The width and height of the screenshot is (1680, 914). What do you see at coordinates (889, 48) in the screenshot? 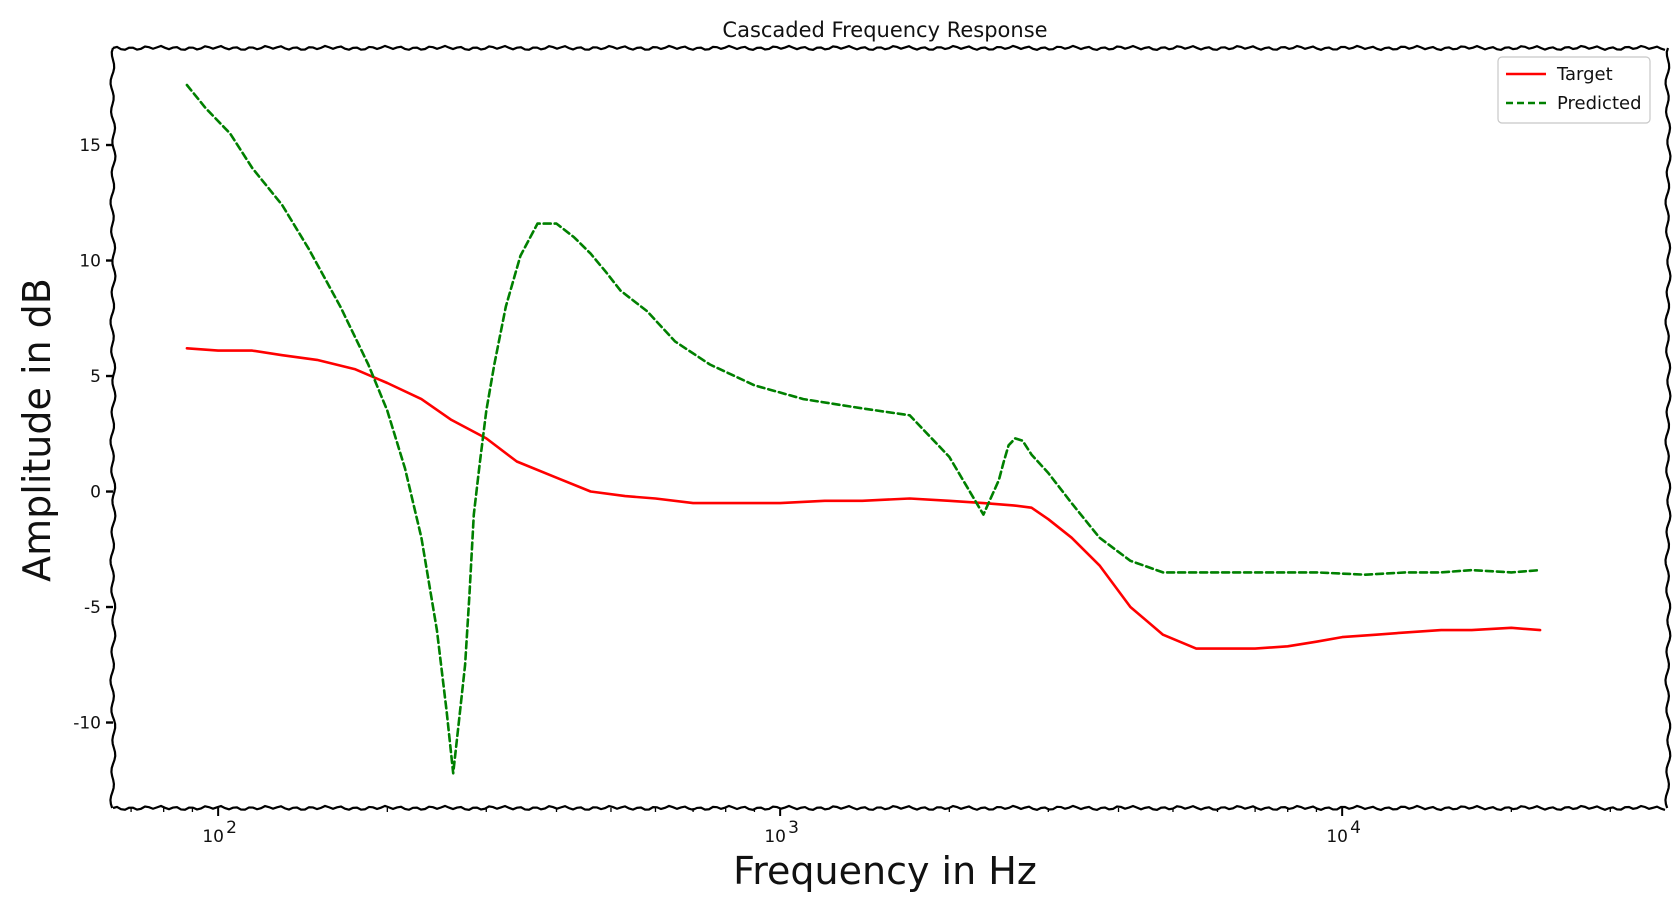
I see `plot-frame-top` at bounding box center [889, 48].